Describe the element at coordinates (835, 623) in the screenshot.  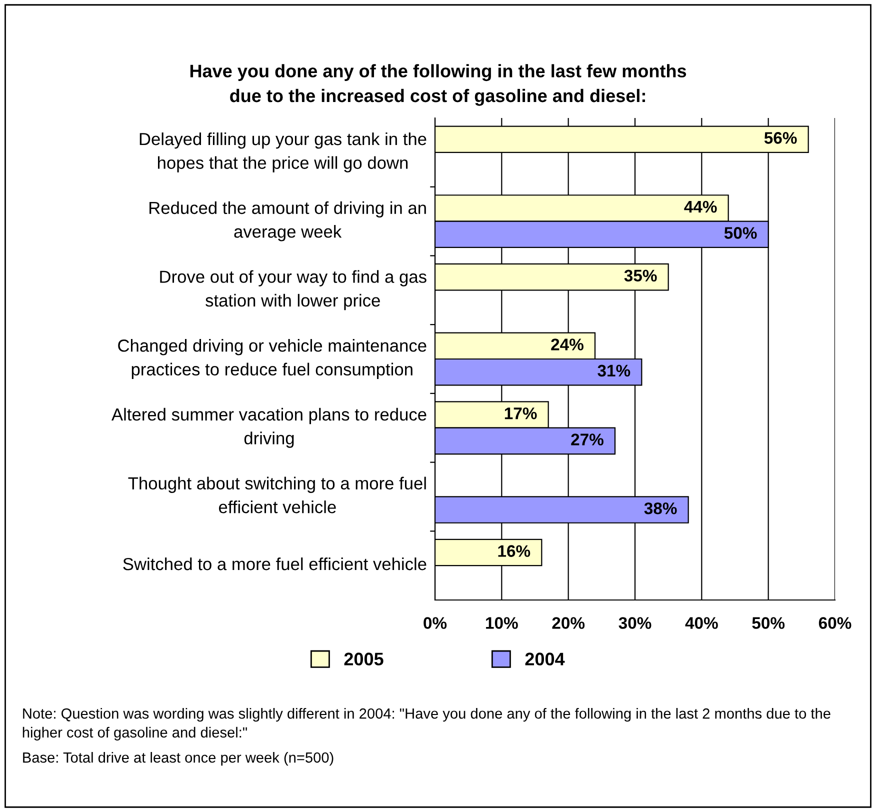
I see `x-tick-label: 60%` at that location.